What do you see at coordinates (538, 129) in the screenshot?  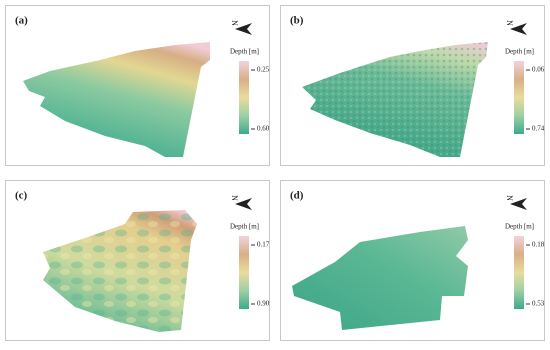 I see `colorbar-bottom-label: 0.74` at bounding box center [538, 129].